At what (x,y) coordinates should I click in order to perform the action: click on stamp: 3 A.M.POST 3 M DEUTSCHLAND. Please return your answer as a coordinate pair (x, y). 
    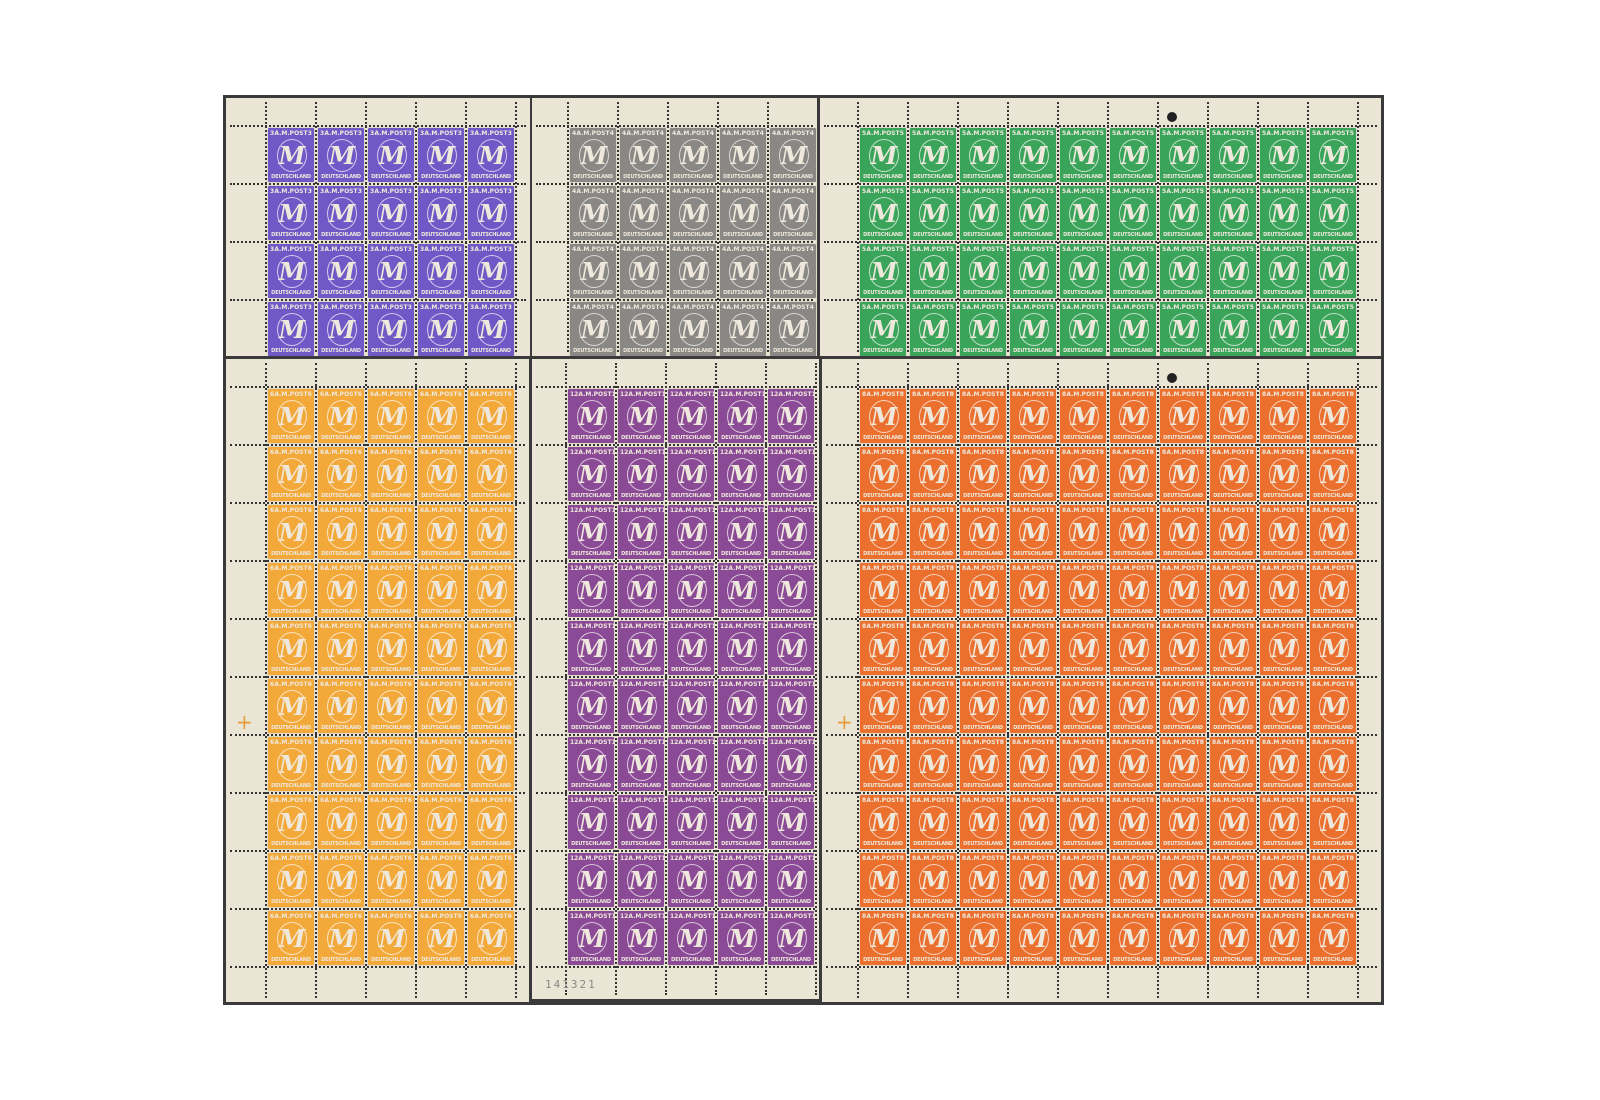
    Looking at the image, I should click on (341, 271).